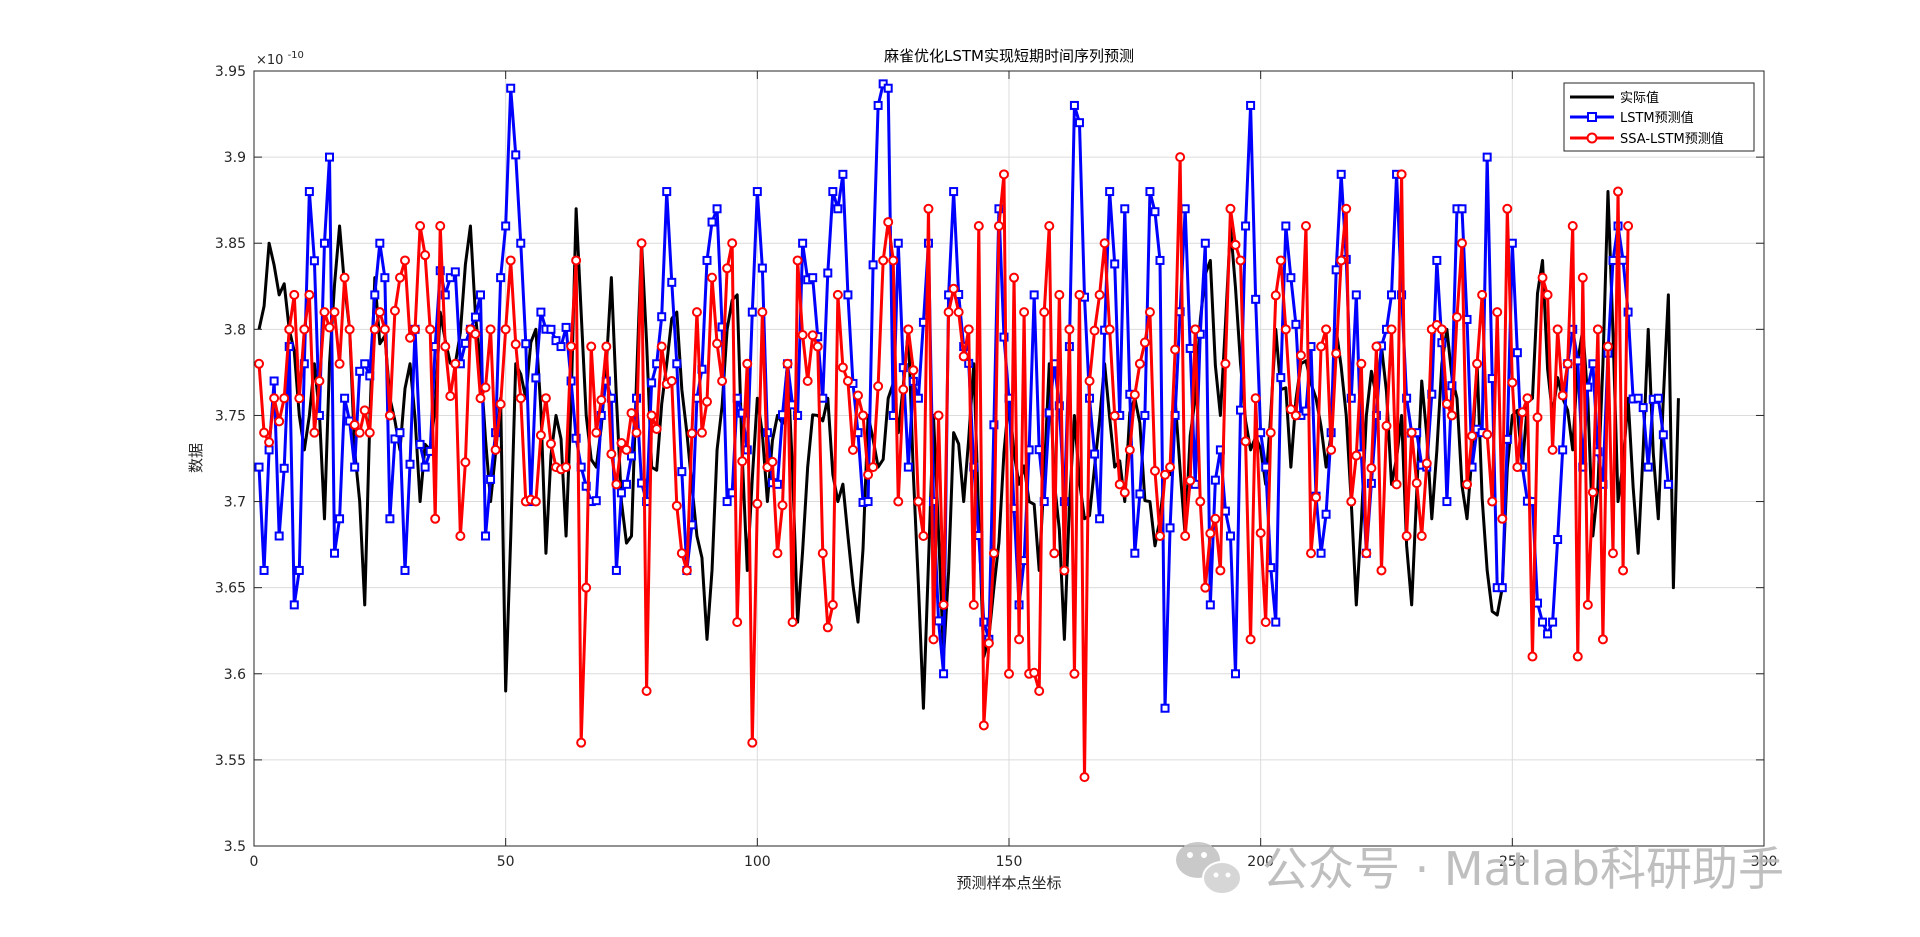  I want to click on y-tick-label: 3.5, so click(235, 847).